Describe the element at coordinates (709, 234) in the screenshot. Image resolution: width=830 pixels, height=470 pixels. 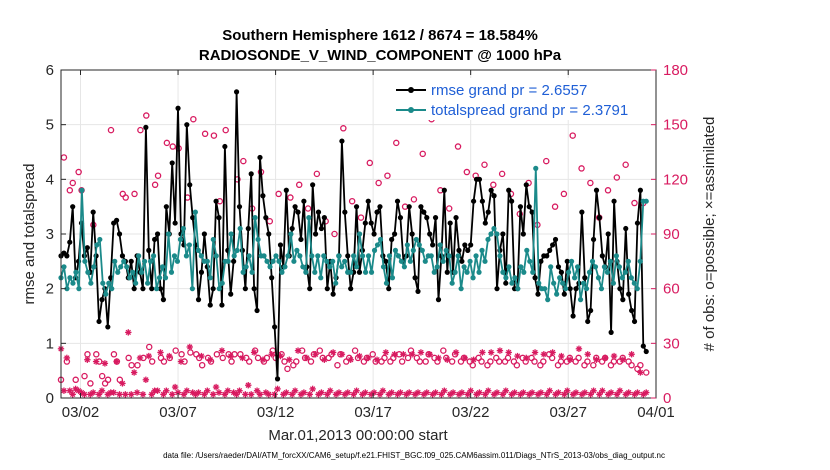
I see `y2-axis-label: # of obs: o=possible; ×=assimilated` at that location.